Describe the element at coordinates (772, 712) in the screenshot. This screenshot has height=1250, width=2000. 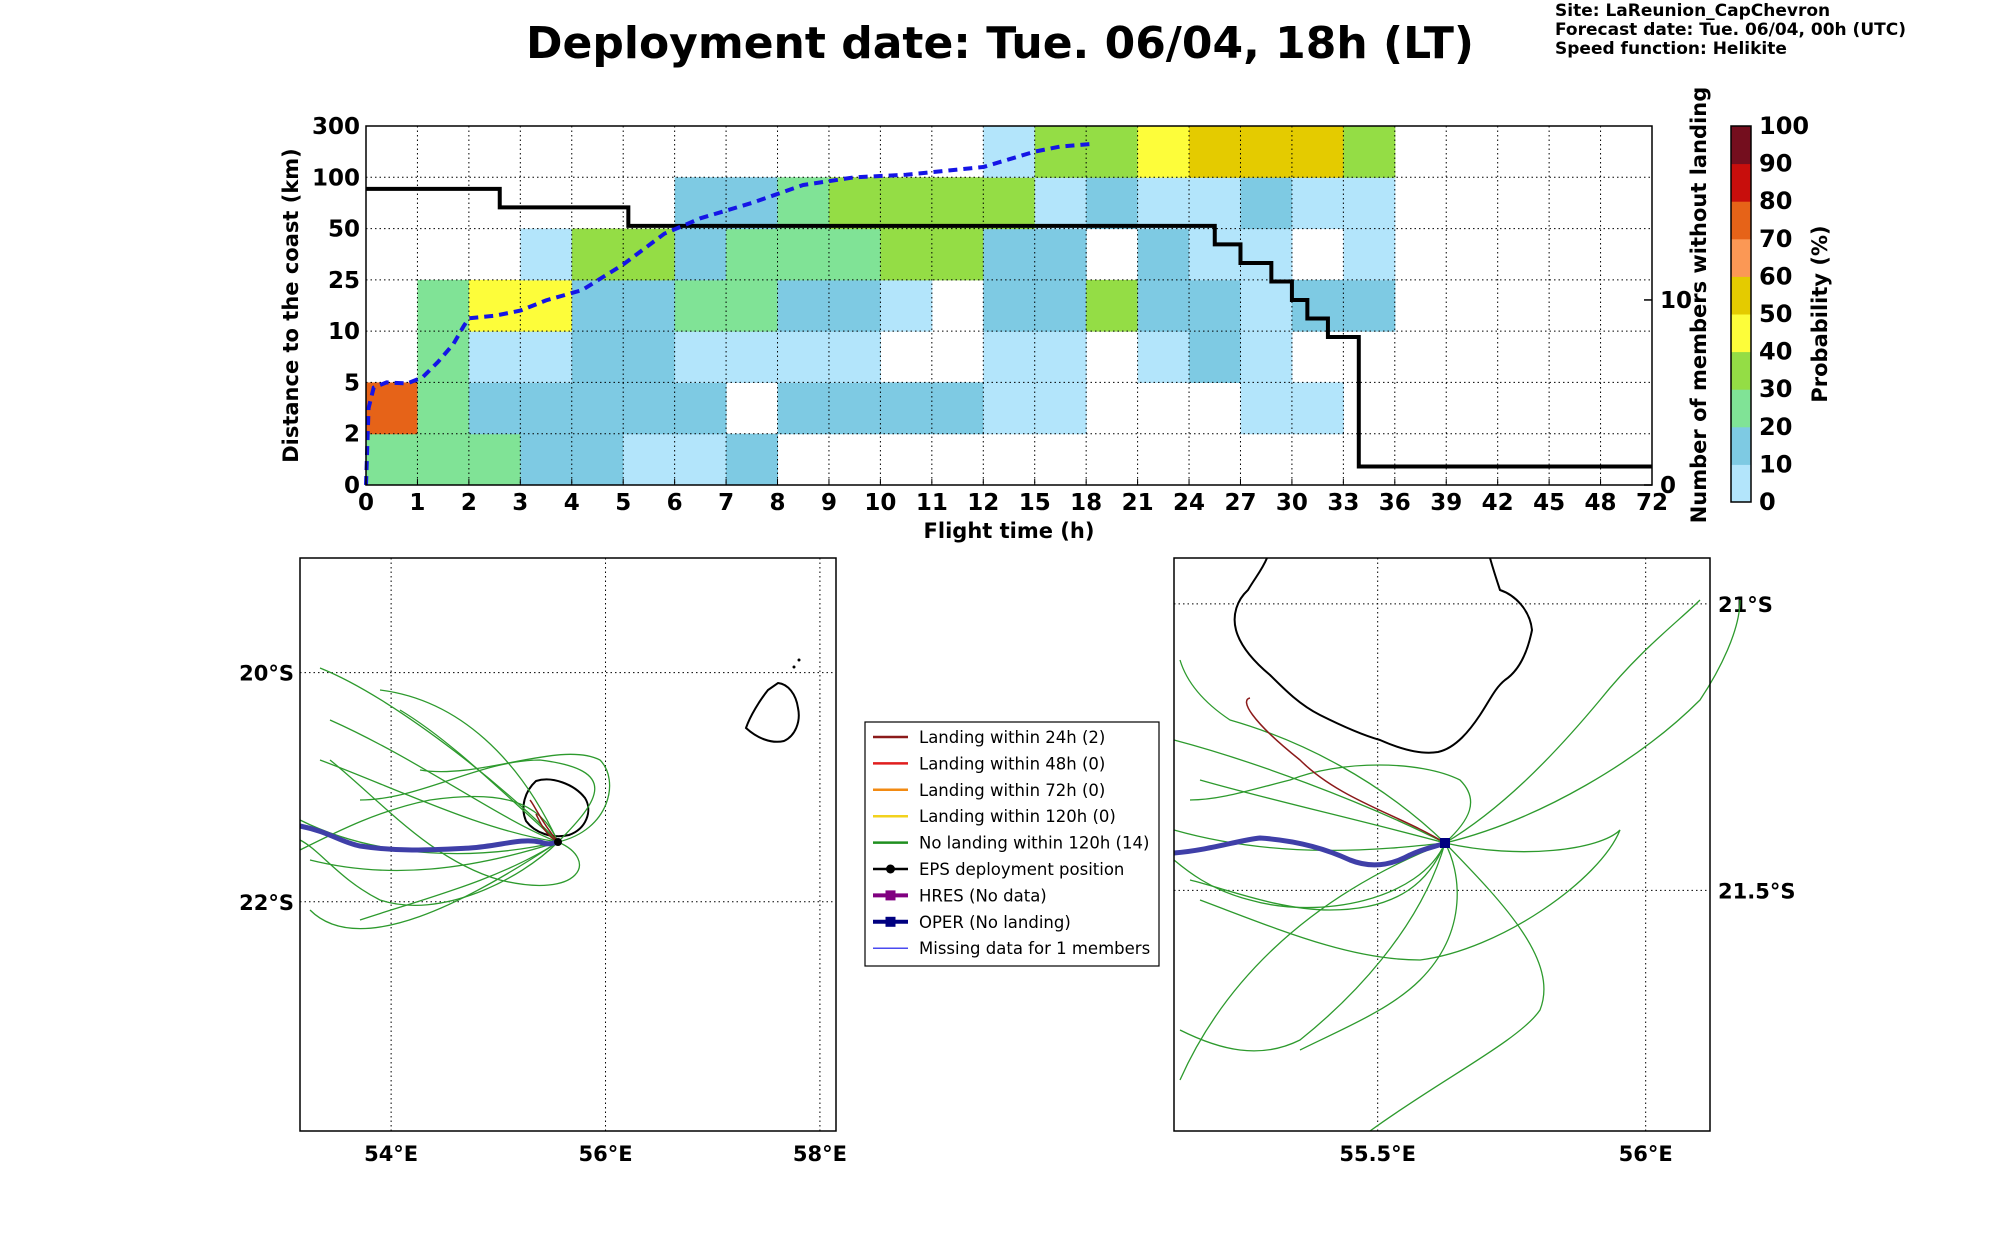
I see `mauritius-coastline` at that location.